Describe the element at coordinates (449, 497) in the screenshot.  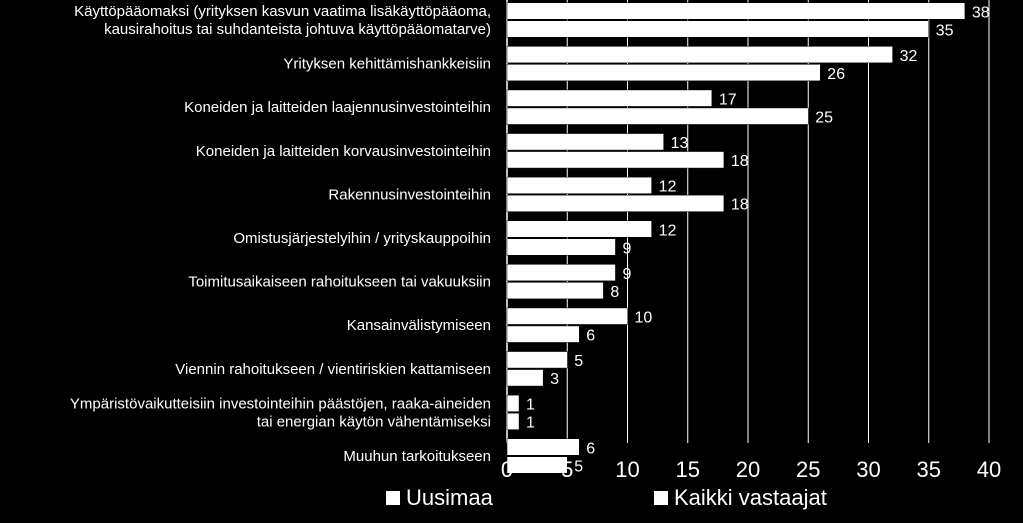
I see `legend-label-uusimaa: Uusimaa` at that location.